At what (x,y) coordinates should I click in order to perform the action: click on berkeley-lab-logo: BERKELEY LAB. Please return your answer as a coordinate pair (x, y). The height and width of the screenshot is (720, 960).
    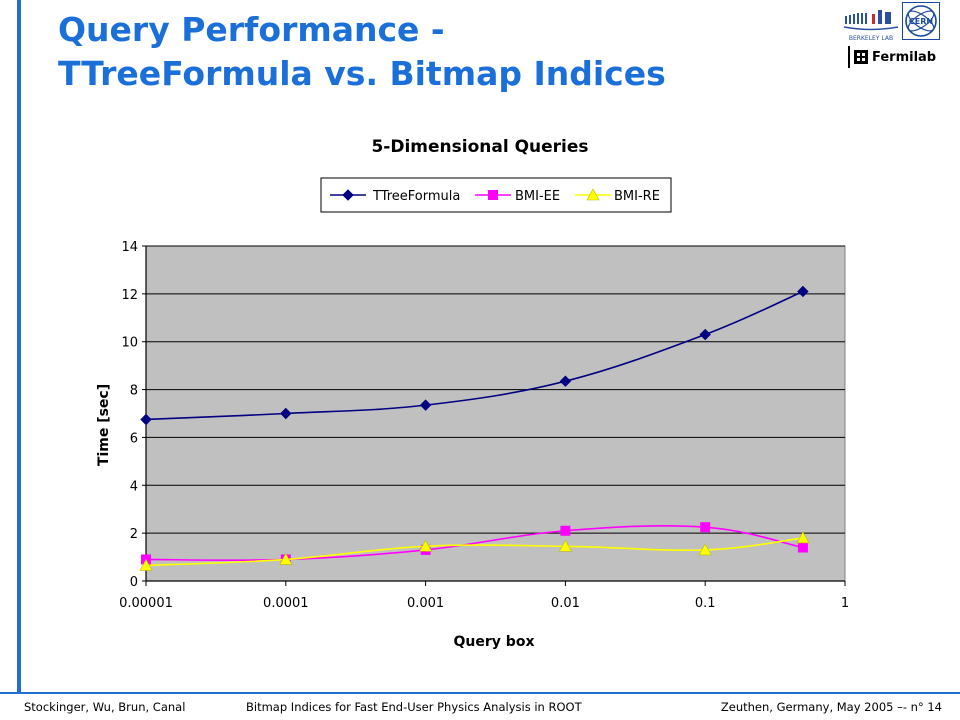
    Looking at the image, I should click on (871, 23).